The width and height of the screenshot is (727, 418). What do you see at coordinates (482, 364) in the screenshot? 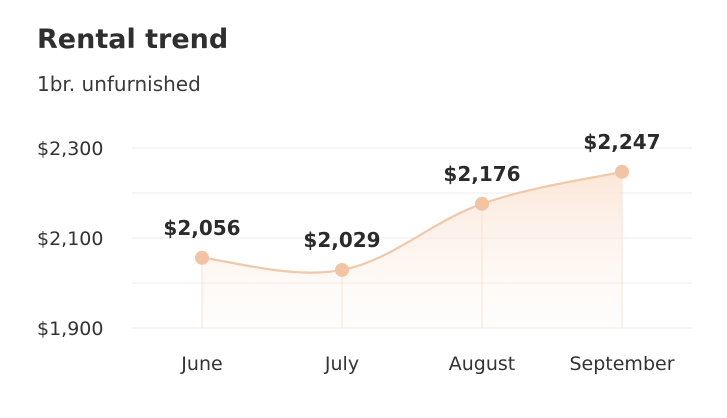
I see `x-tick-label-august: August` at bounding box center [482, 364].